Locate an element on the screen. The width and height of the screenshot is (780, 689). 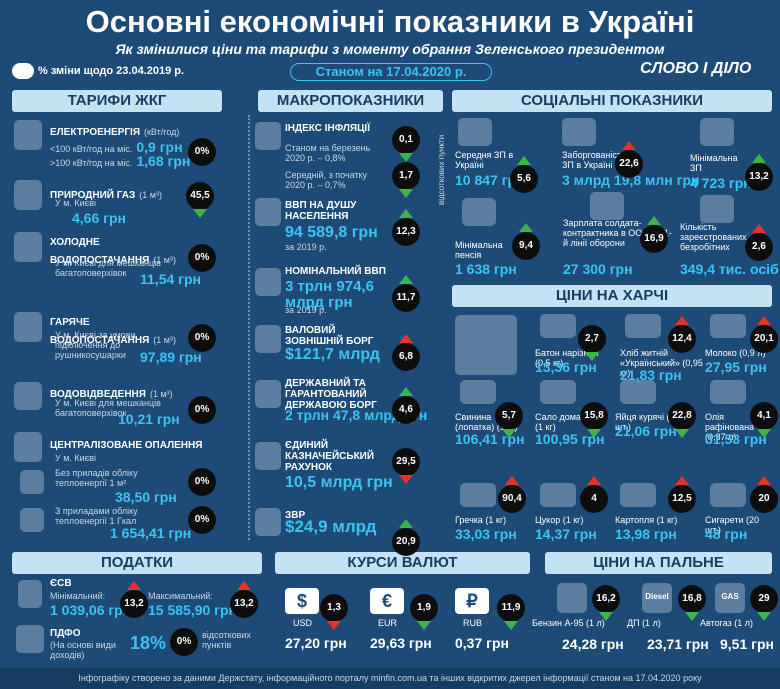
legend-note: % зміни щодо 23.04.2019 р. is located at coordinates (111, 71).